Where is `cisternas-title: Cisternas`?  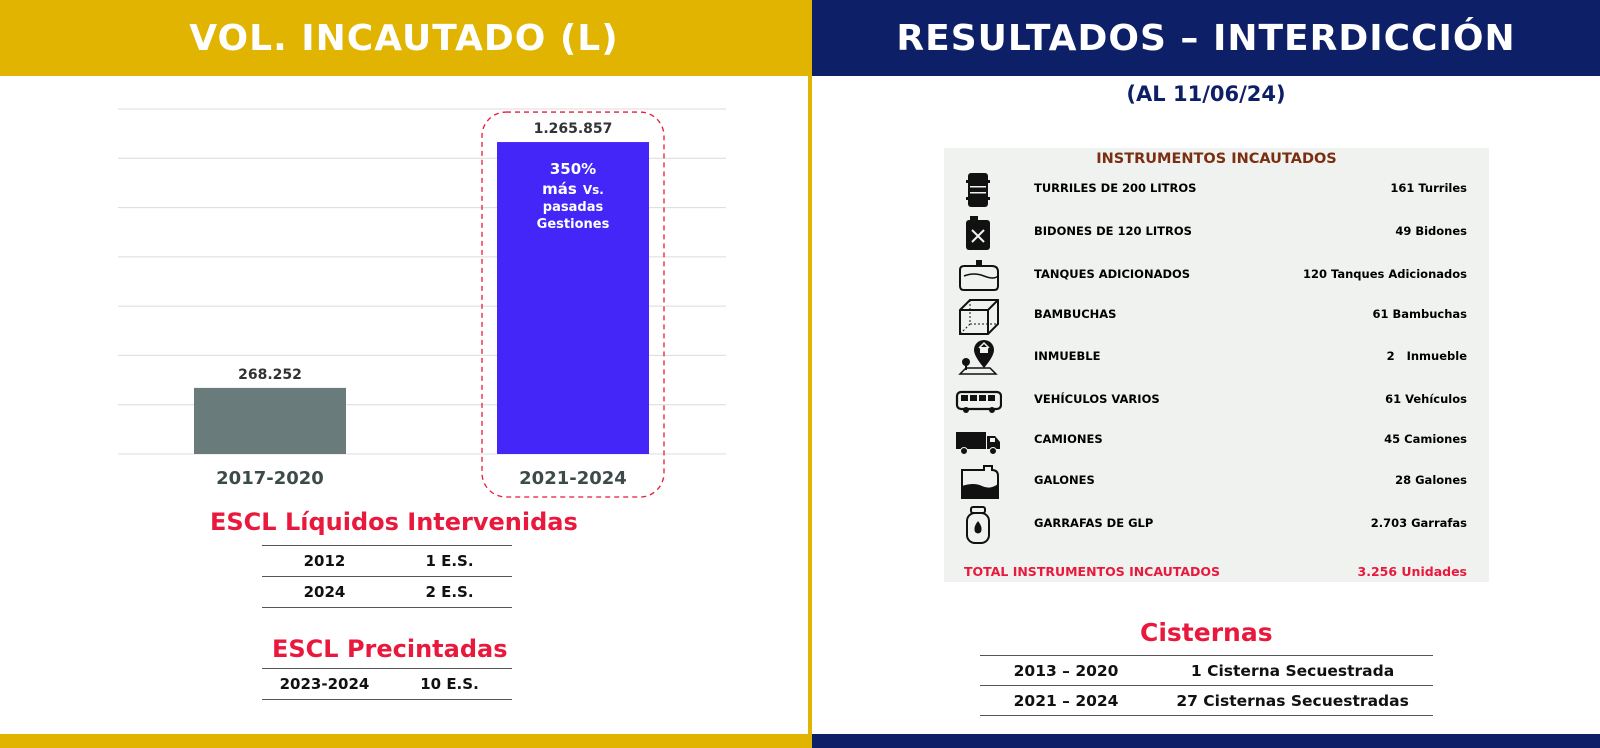
cisternas-title: Cisternas is located at coordinates (1206, 632).